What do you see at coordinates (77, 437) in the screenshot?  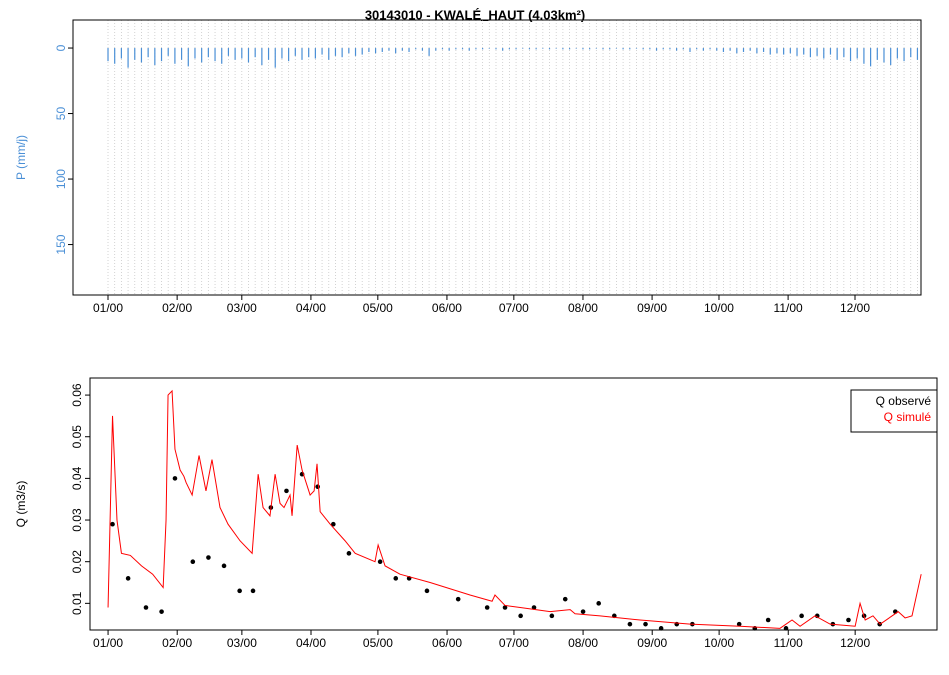 I see `y-tick-label: 0.05` at bounding box center [77, 437].